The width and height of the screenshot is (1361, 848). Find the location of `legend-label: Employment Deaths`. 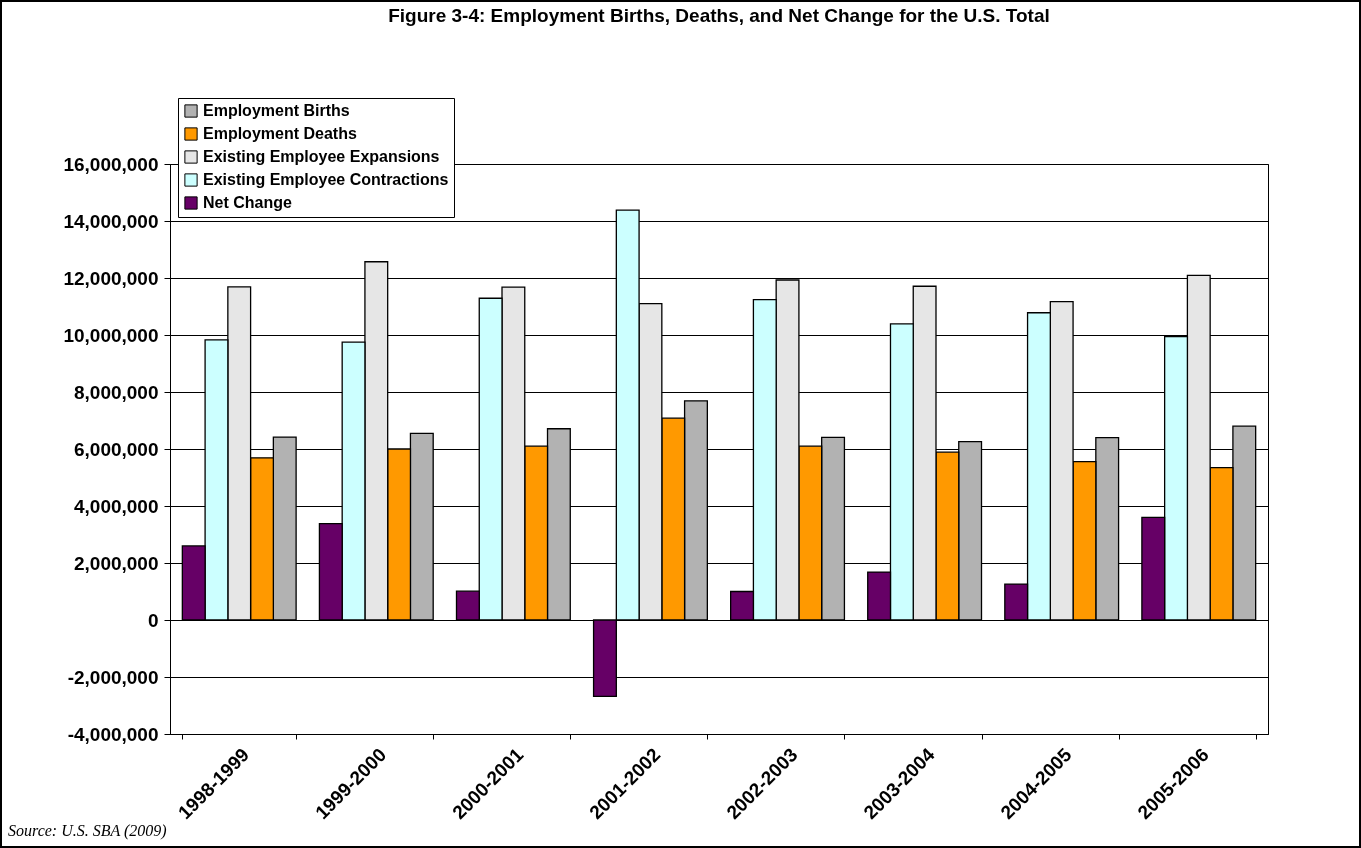

legend-label: Employment Deaths is located at coordinates (280, 133).